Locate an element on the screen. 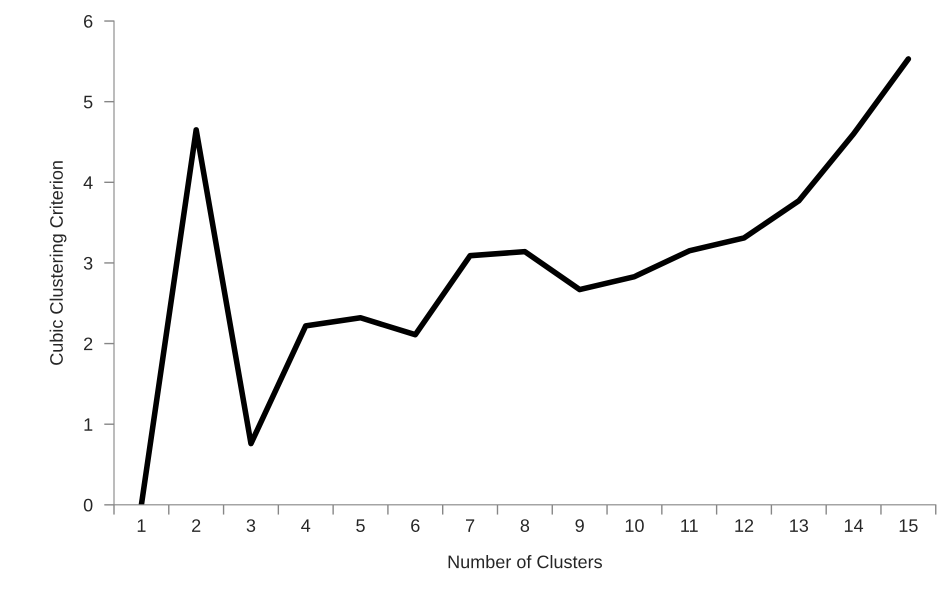  y-tick-label: 1 is located at coordinates (88, 424).